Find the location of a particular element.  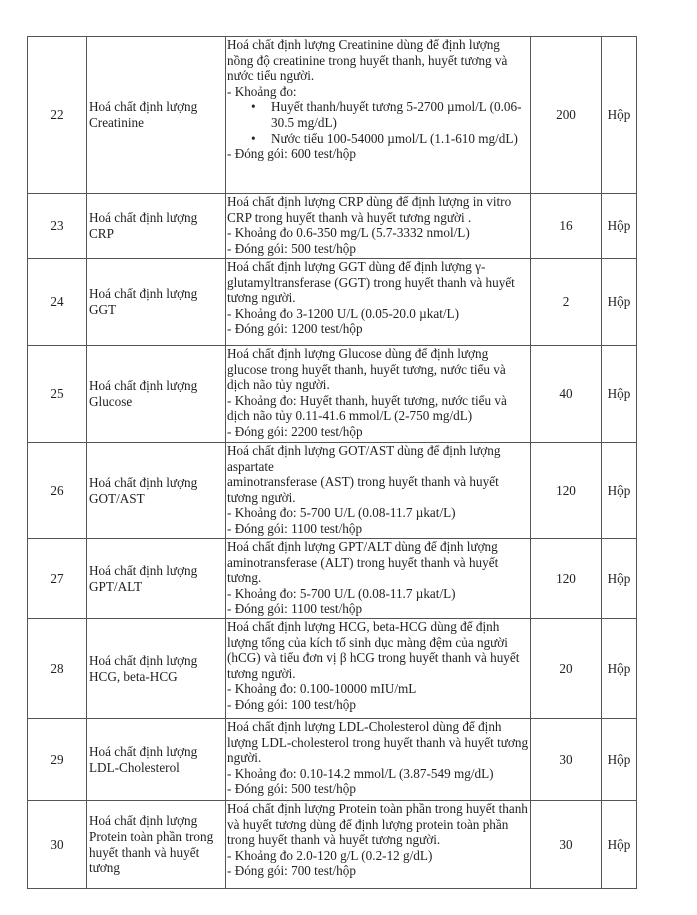

row-number: 22 is located at coordinates (57, 115).